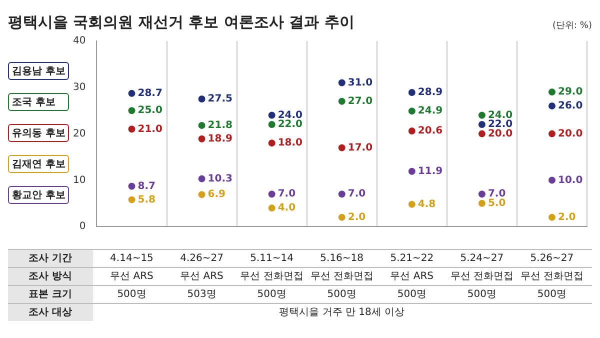 The width and height of the screenshot is (600, 338). I want to click on data-label: 20.6, so click(430, 131).